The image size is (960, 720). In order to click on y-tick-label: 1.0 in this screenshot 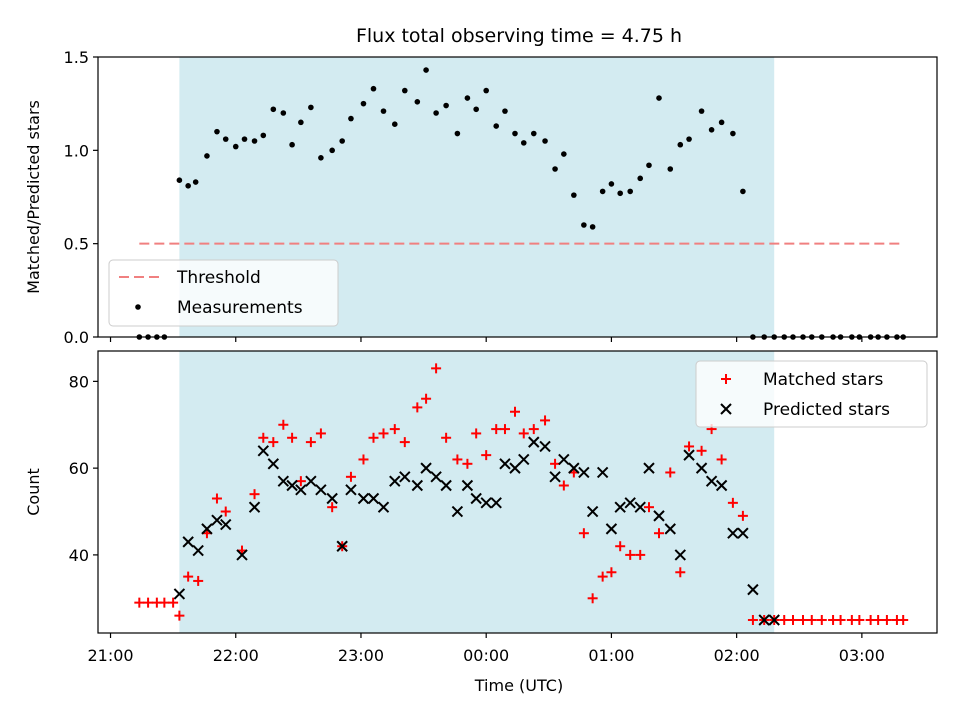, I will do `click(76, 150)`.